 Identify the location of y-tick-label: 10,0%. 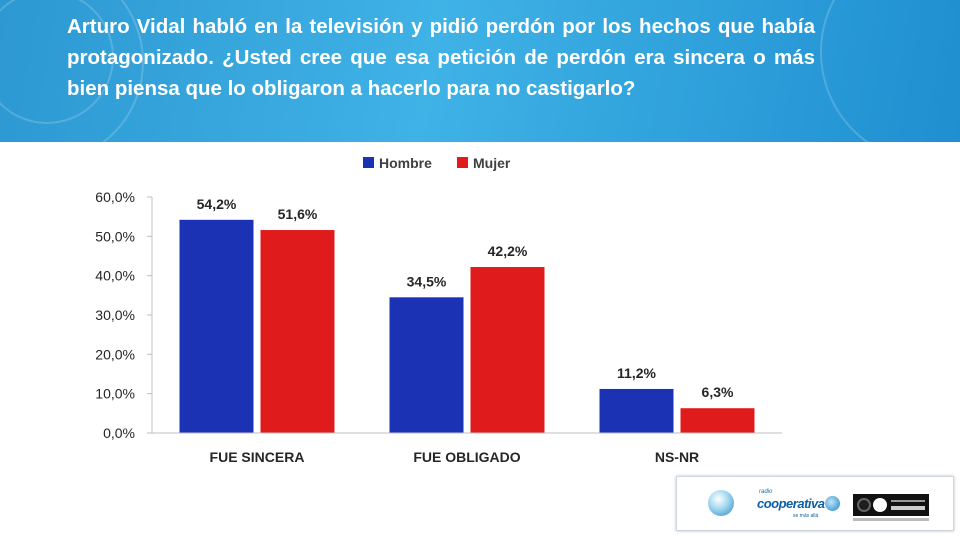
(115, 394).